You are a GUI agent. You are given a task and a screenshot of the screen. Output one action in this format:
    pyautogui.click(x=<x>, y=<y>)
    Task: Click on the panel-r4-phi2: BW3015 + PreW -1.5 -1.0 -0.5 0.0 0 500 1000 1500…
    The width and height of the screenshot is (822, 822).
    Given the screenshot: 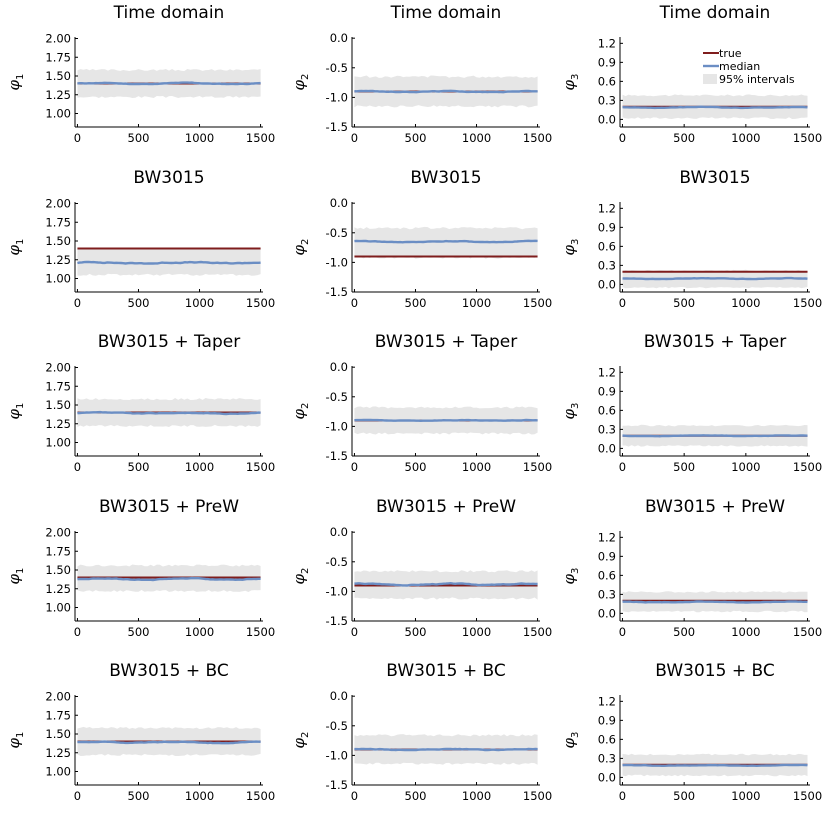 What is the action you would take?
    pyautogui.click(x=421, y=568)
    